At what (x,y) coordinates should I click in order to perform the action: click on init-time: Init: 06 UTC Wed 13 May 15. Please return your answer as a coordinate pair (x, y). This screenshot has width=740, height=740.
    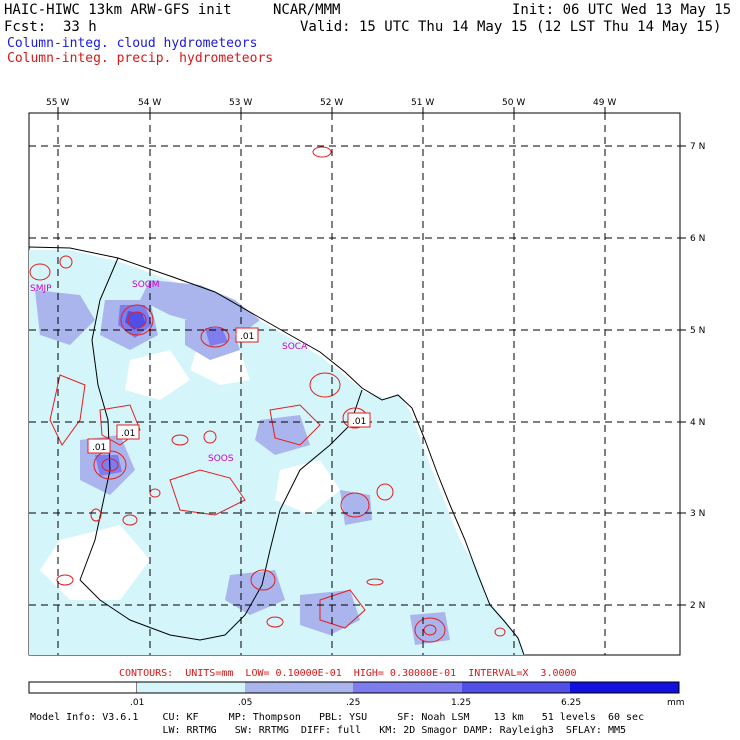
    Looking at the image, I should click on (622, 10).